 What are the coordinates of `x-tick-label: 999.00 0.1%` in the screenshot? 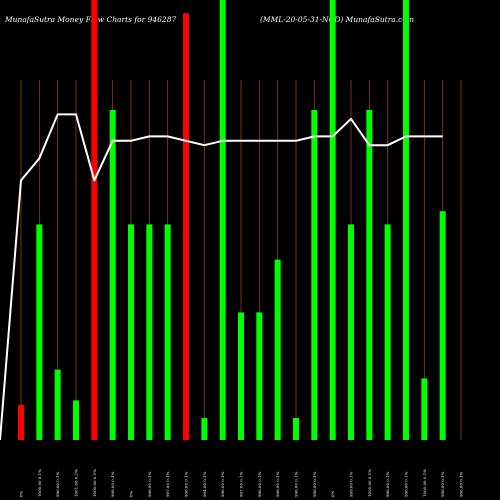 It's located at (351, 484).